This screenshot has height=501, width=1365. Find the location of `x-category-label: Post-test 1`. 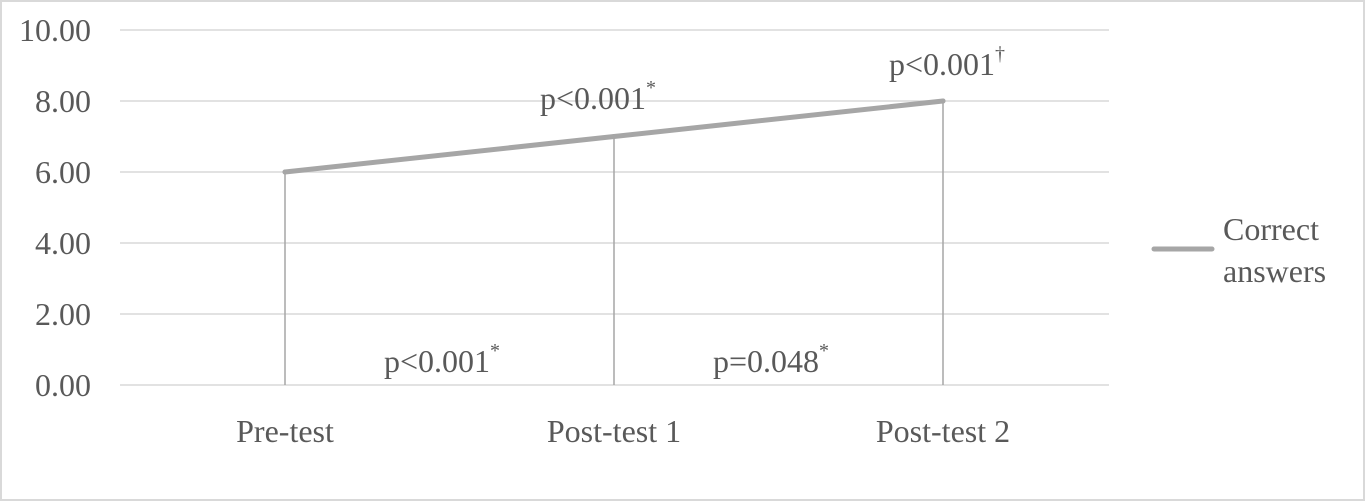

x-category-label: Post-test 1 is located at coordinates (614, 431).